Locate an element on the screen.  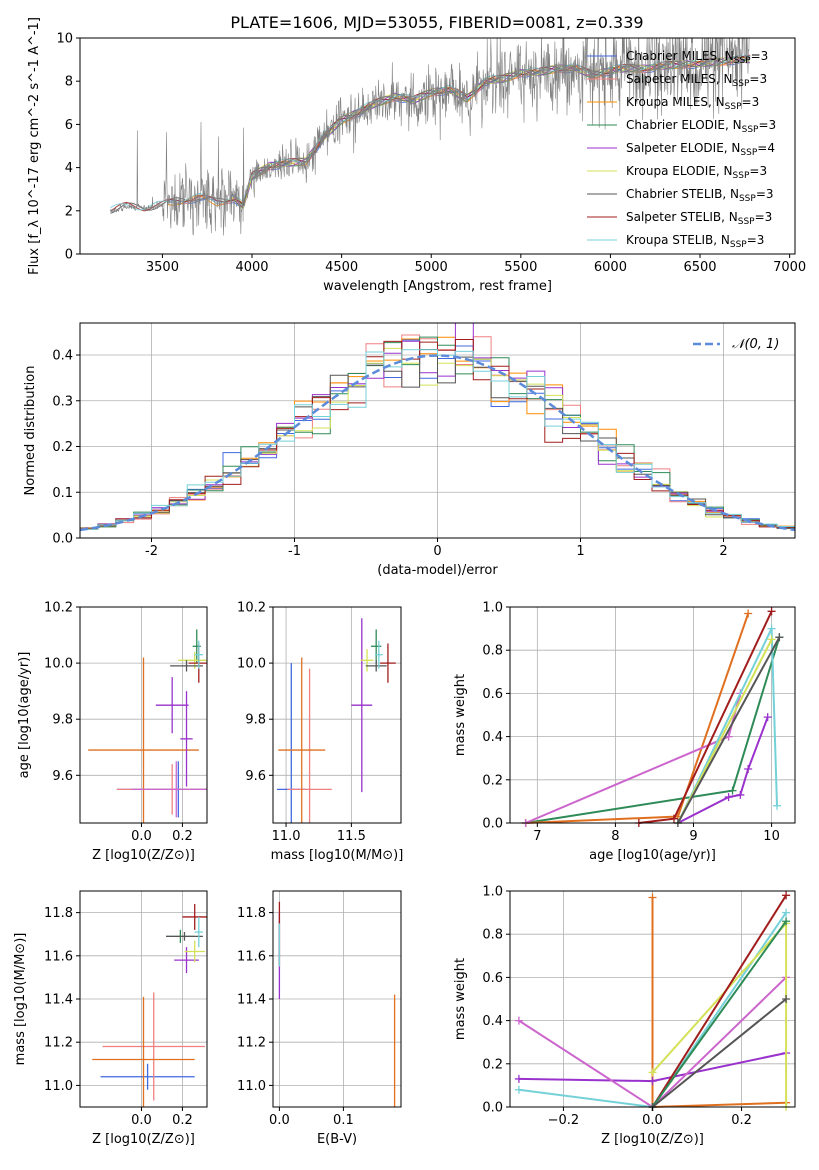
x-tick-label: 5000 is located at coordinates (431, 267).